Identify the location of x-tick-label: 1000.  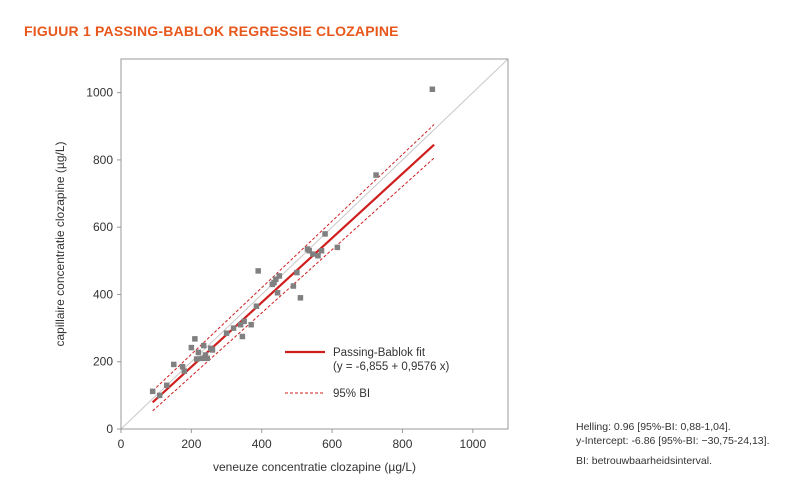
(472, 444).